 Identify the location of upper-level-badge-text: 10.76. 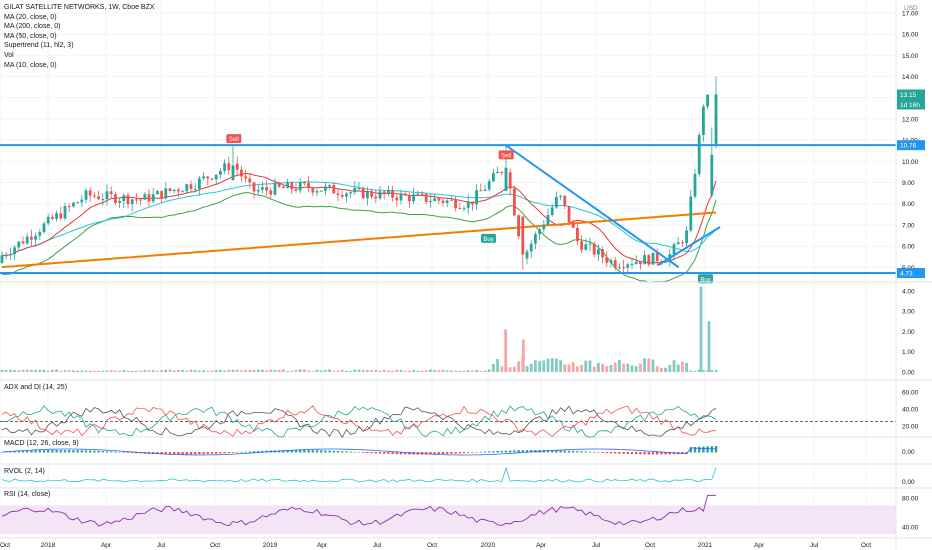
(908, 146).